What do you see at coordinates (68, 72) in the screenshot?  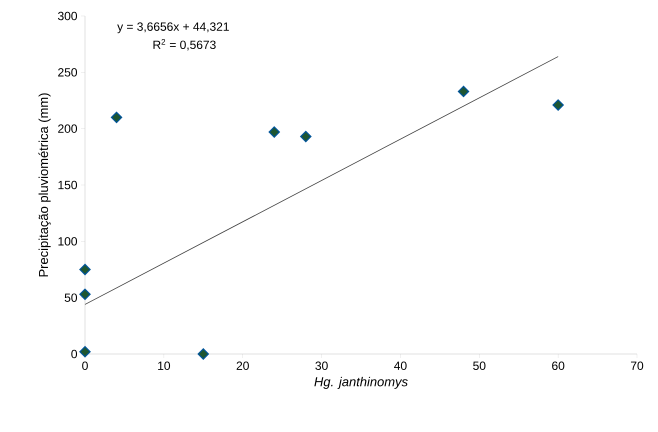 I see `y-tick-label: 250` at bounding box center [68, 72].